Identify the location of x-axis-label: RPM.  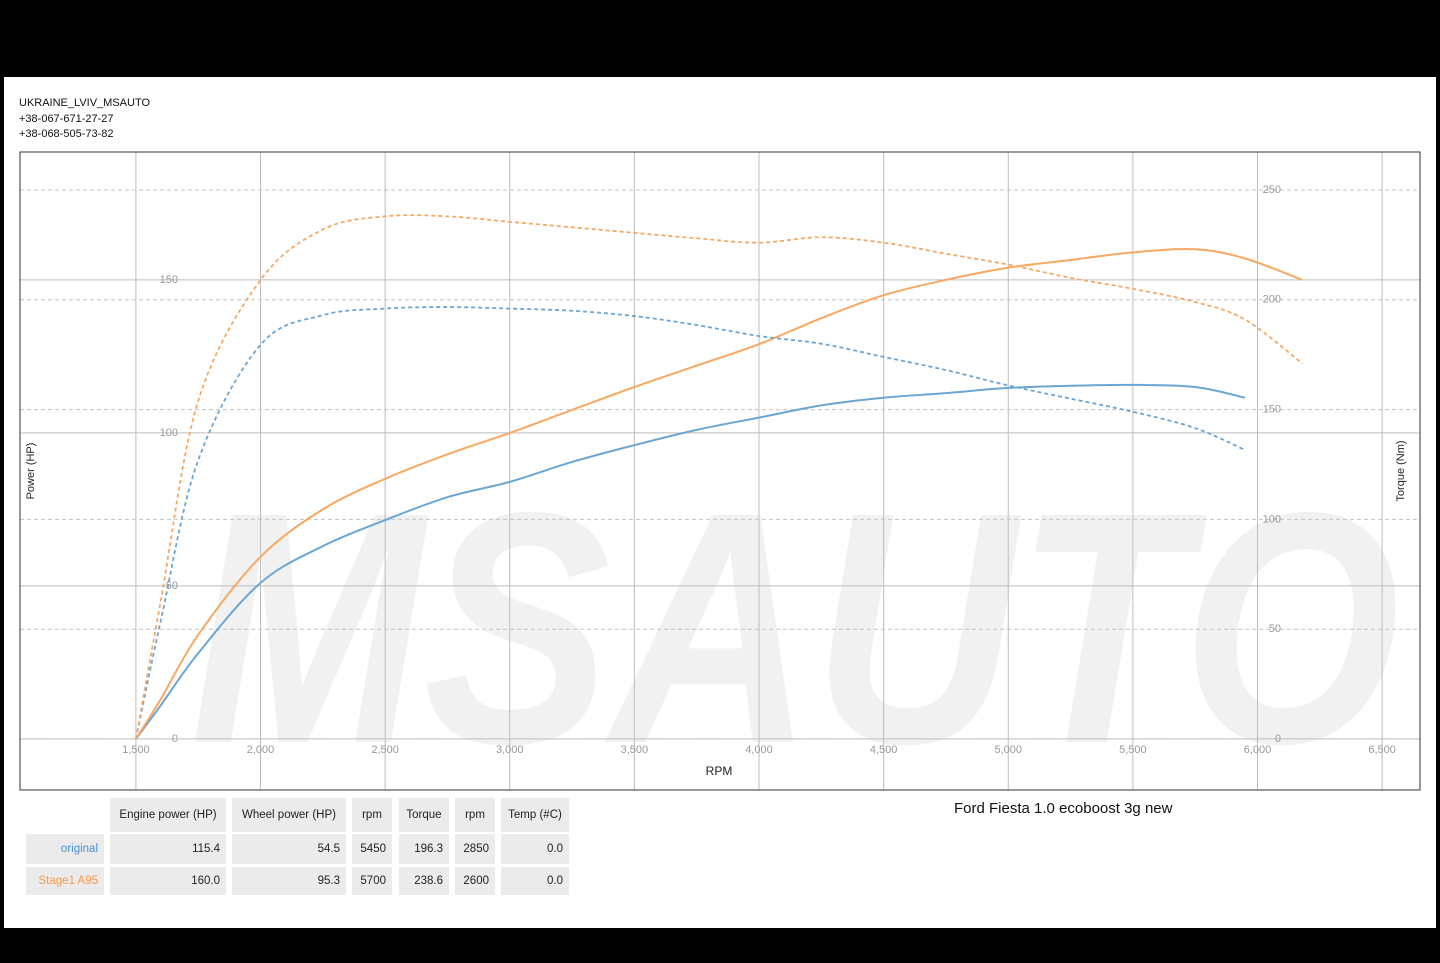
(719, 771).